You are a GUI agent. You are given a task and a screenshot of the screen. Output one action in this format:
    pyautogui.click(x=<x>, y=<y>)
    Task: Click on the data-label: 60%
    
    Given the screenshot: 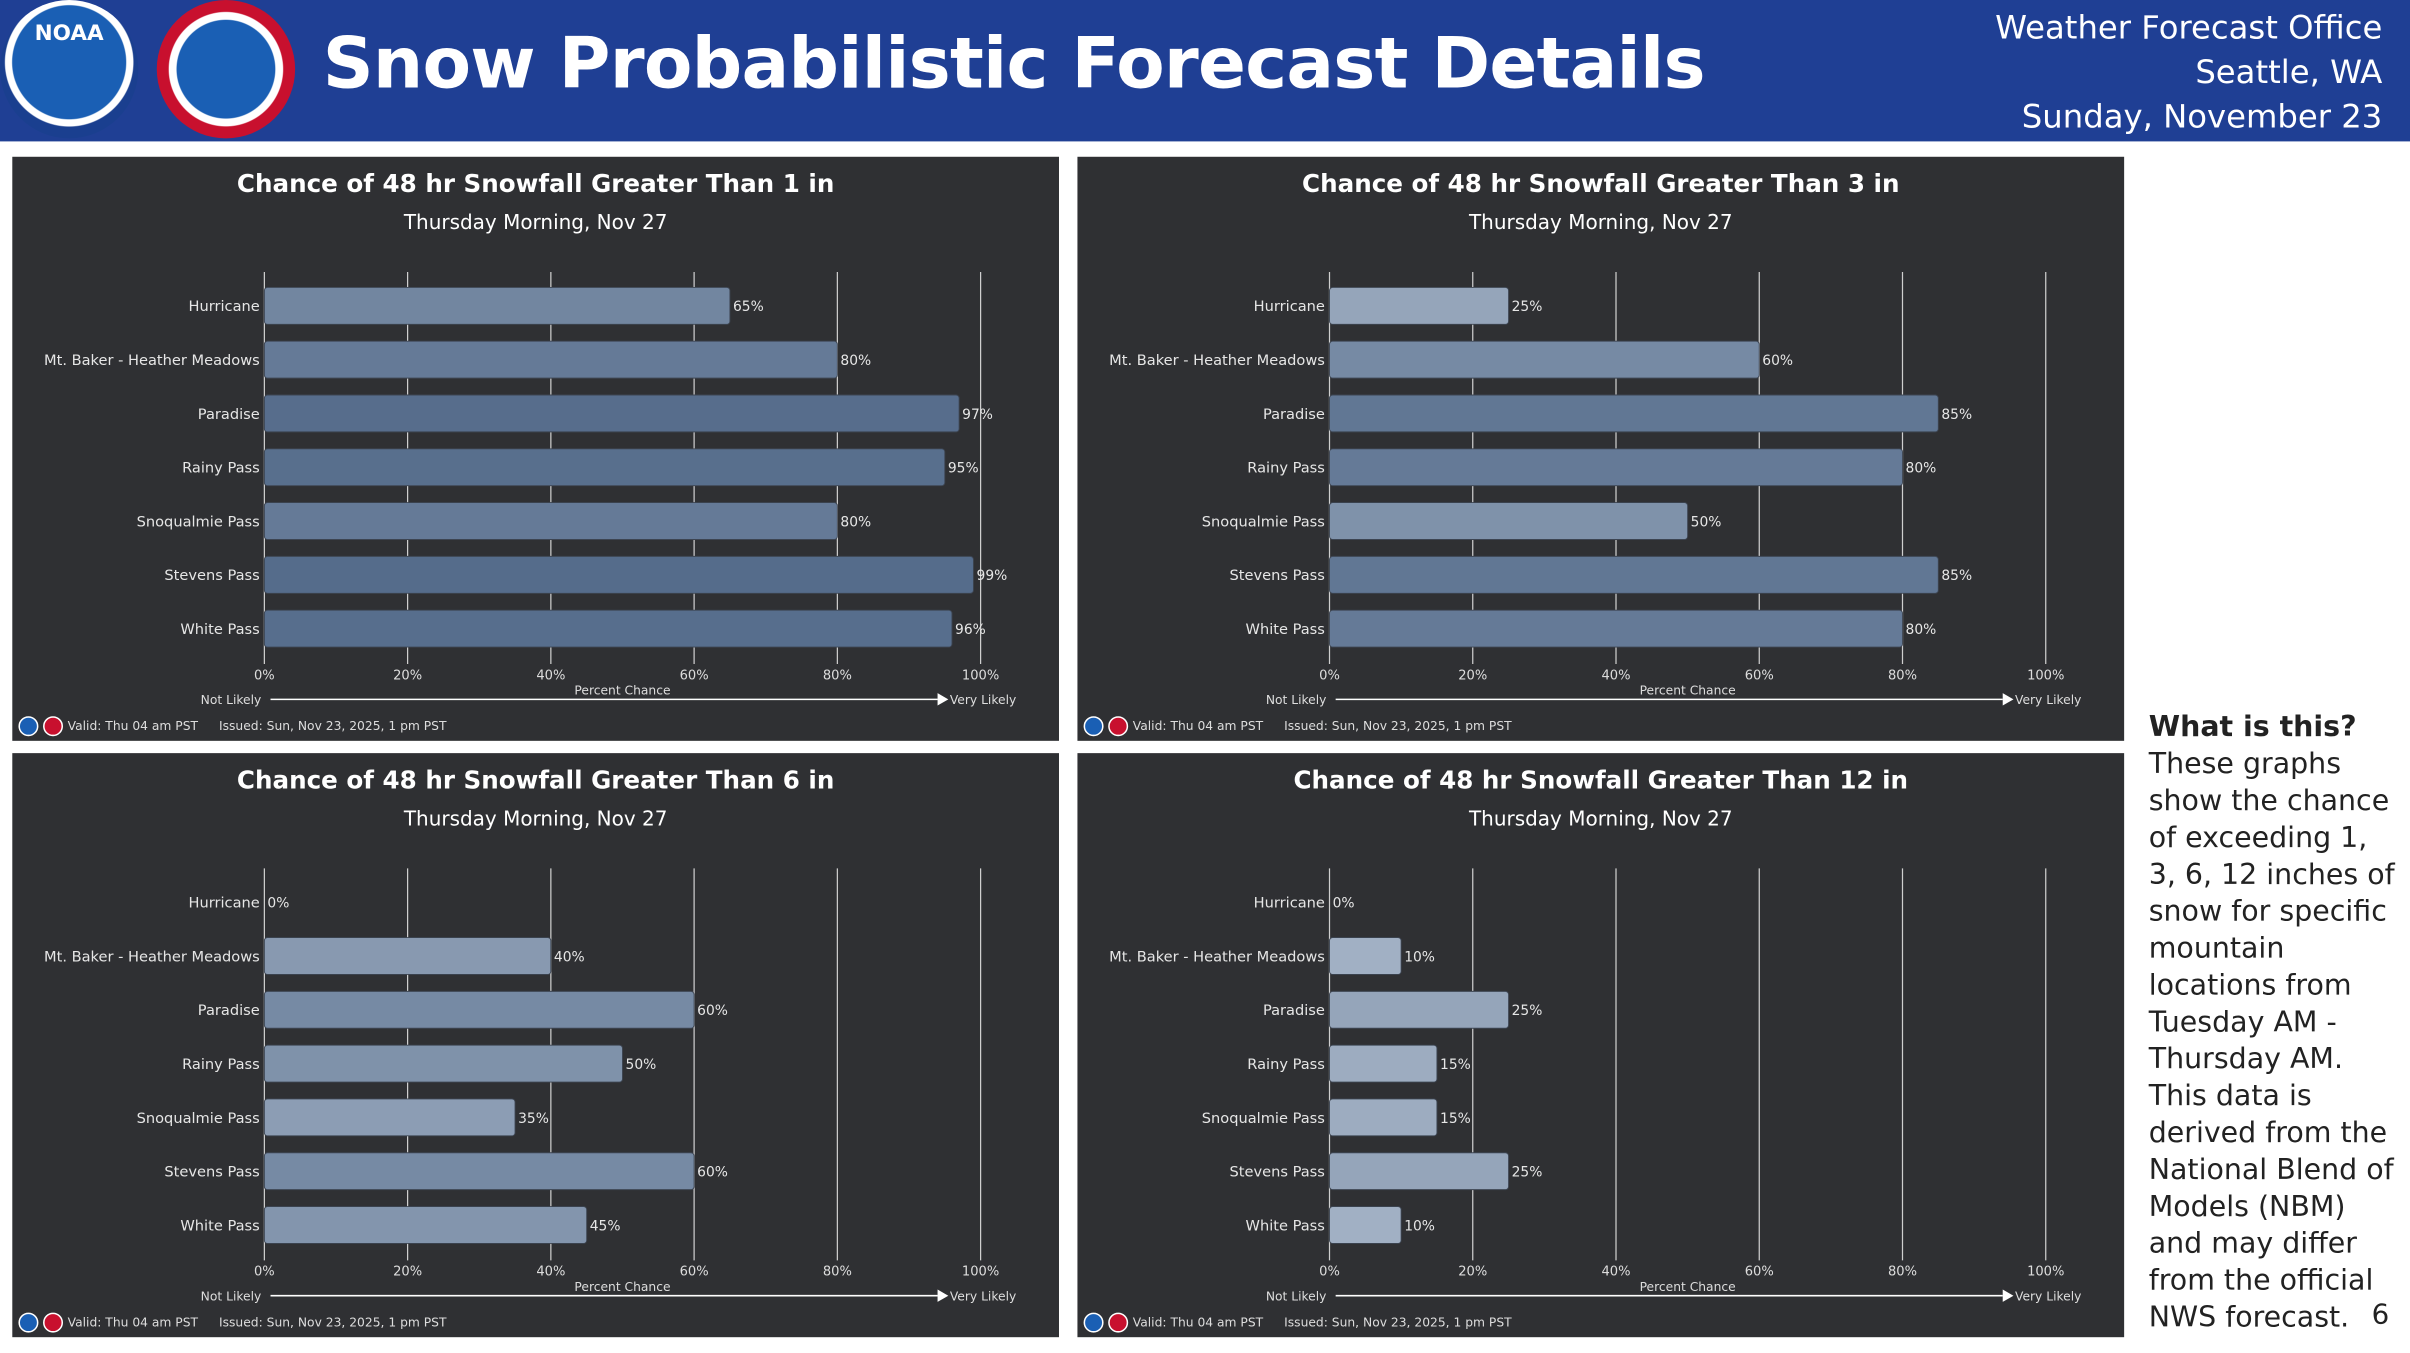 What is the action you would take?
    pyautogui.click(x=1777, y=361)
    